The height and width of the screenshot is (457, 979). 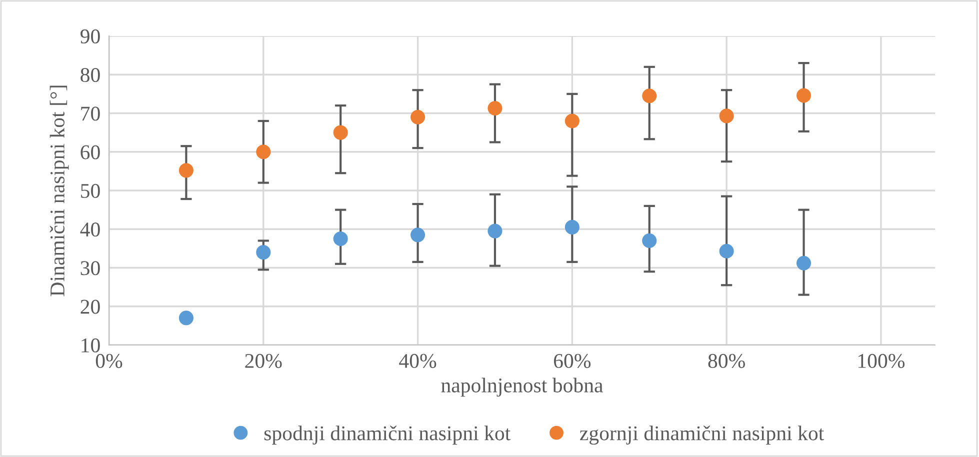 What do you see at coordinates (90, 229) in the screenshot?
I see `y-tick-label: 40` at bounding box center [90, 229].